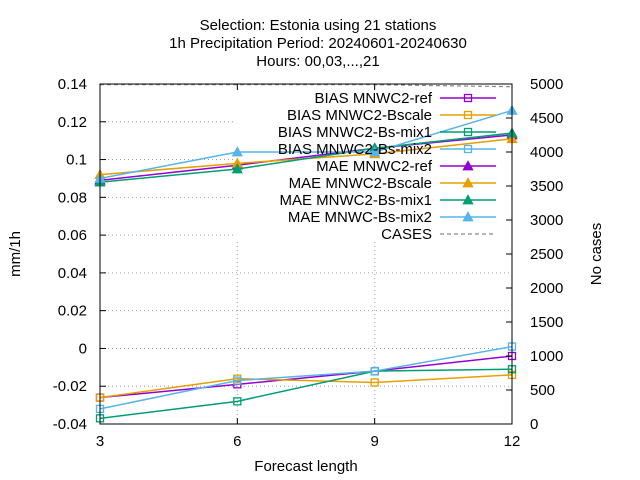  Describe the element at coordinates (72, 122) in the screenshot. I see `y-tick-label: 0.12` at that location.